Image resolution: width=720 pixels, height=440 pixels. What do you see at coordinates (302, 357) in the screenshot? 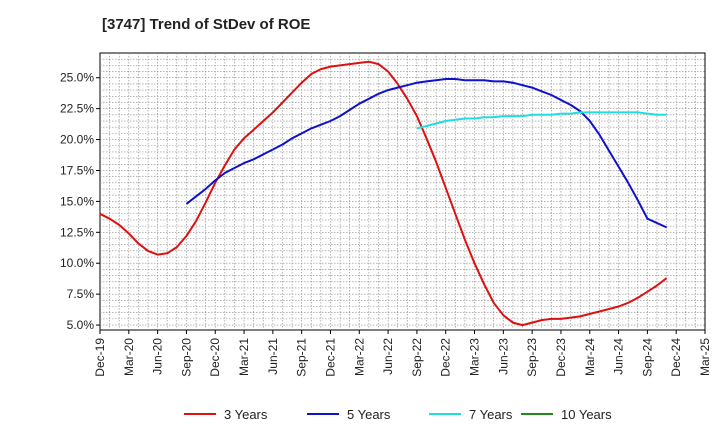
I see `x-tick-label: Sep-21` at bounding box center [302, 357].